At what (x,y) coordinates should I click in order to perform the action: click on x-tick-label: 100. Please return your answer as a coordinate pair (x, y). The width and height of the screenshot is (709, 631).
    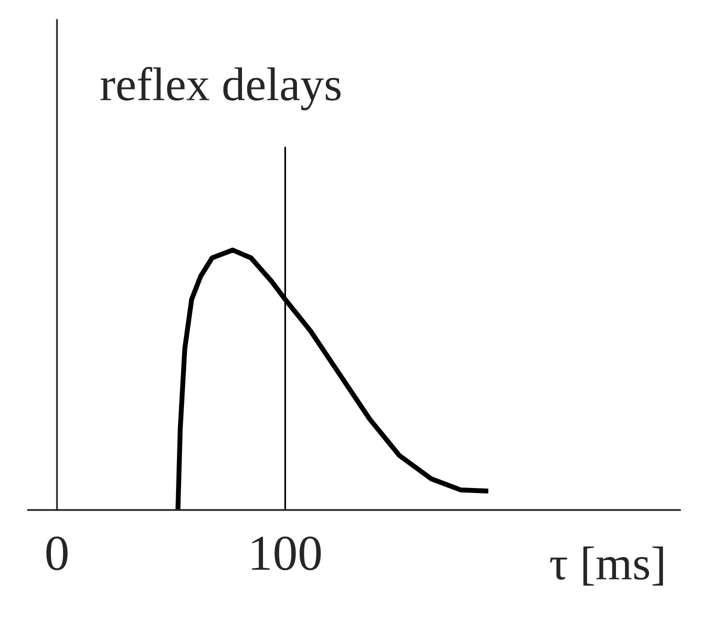
    Looking at the image, I should click on (286, 553).